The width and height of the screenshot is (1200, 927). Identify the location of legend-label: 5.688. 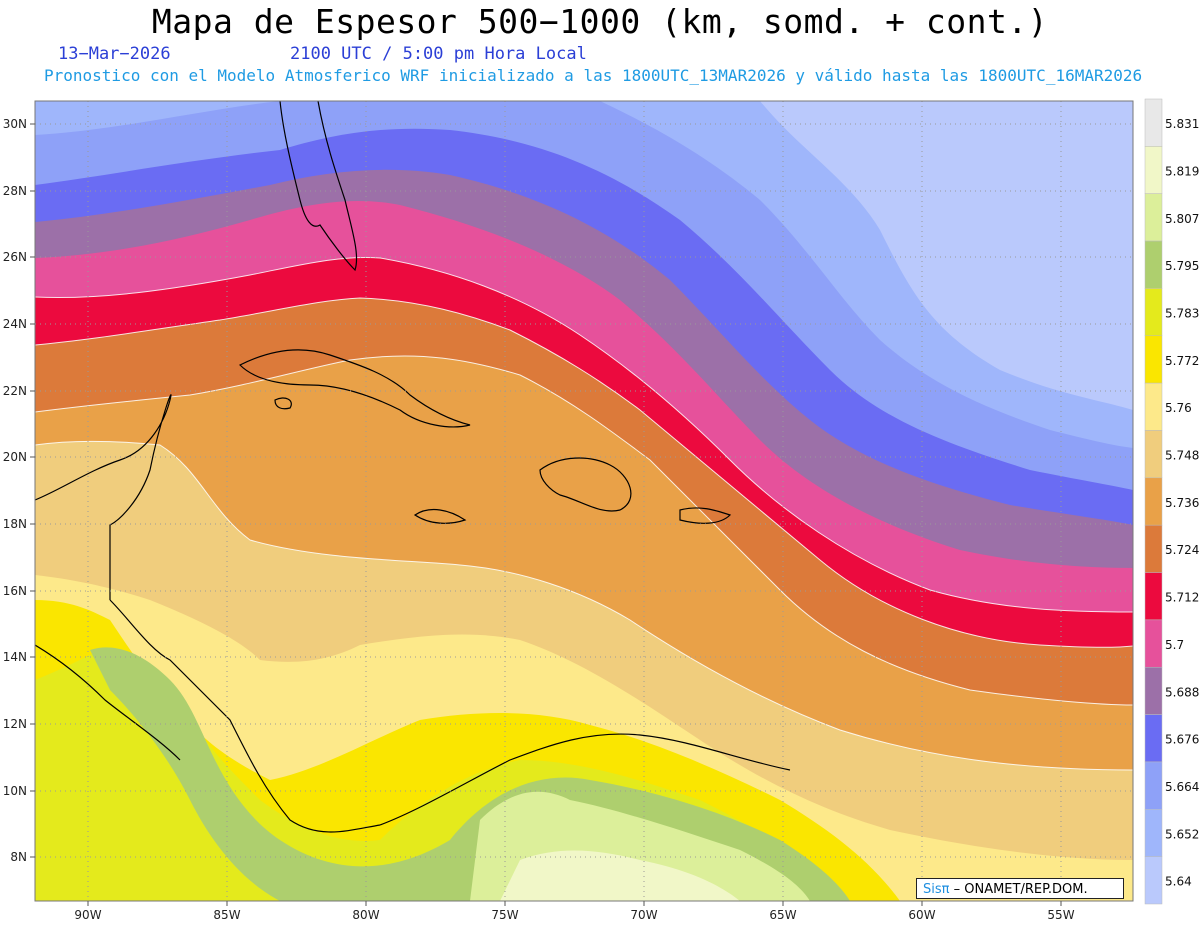
(1182, 692).